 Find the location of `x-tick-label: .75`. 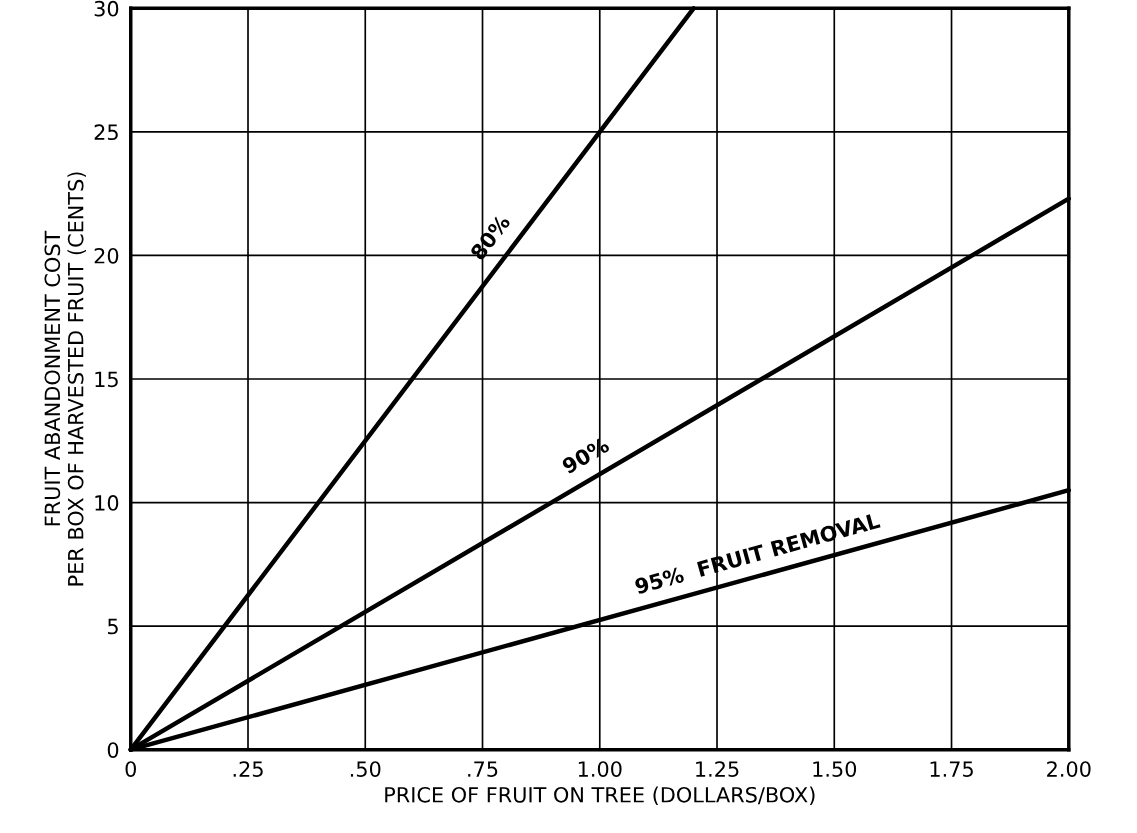

x-tick-label: .75 is located at coordinates (483, 769).